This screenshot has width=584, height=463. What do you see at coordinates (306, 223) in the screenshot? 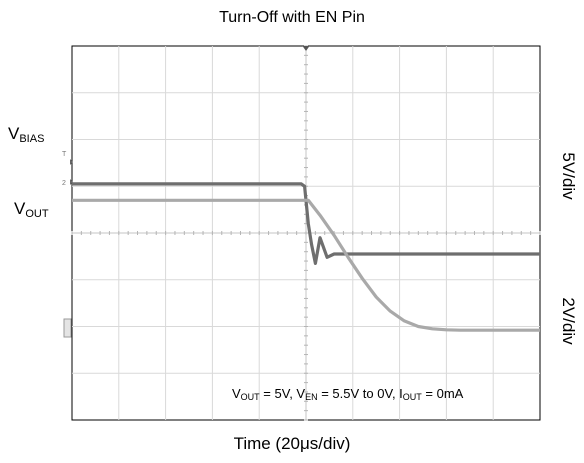
I see `trace-vbias` at bounding box center [306, 223].